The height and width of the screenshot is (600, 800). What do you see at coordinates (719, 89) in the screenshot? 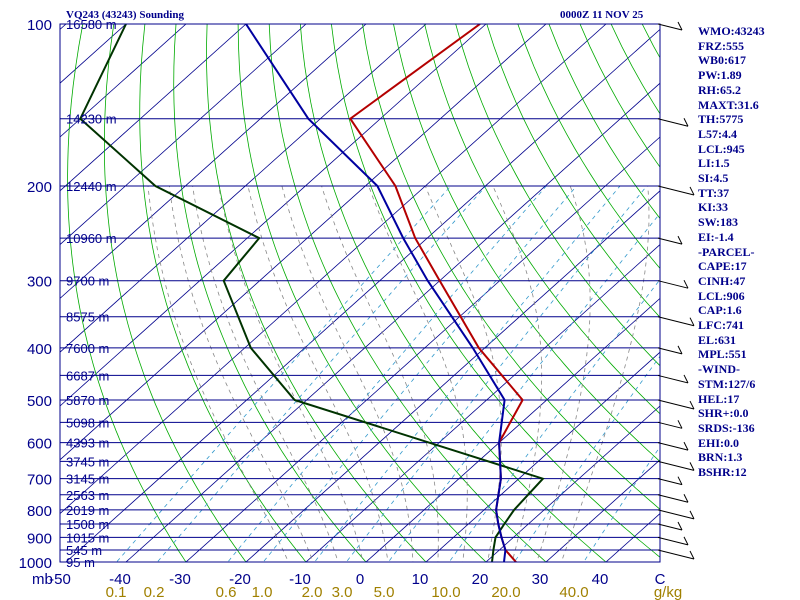
I see `index-line: RH:65.2` at bounding box center [719, 89].